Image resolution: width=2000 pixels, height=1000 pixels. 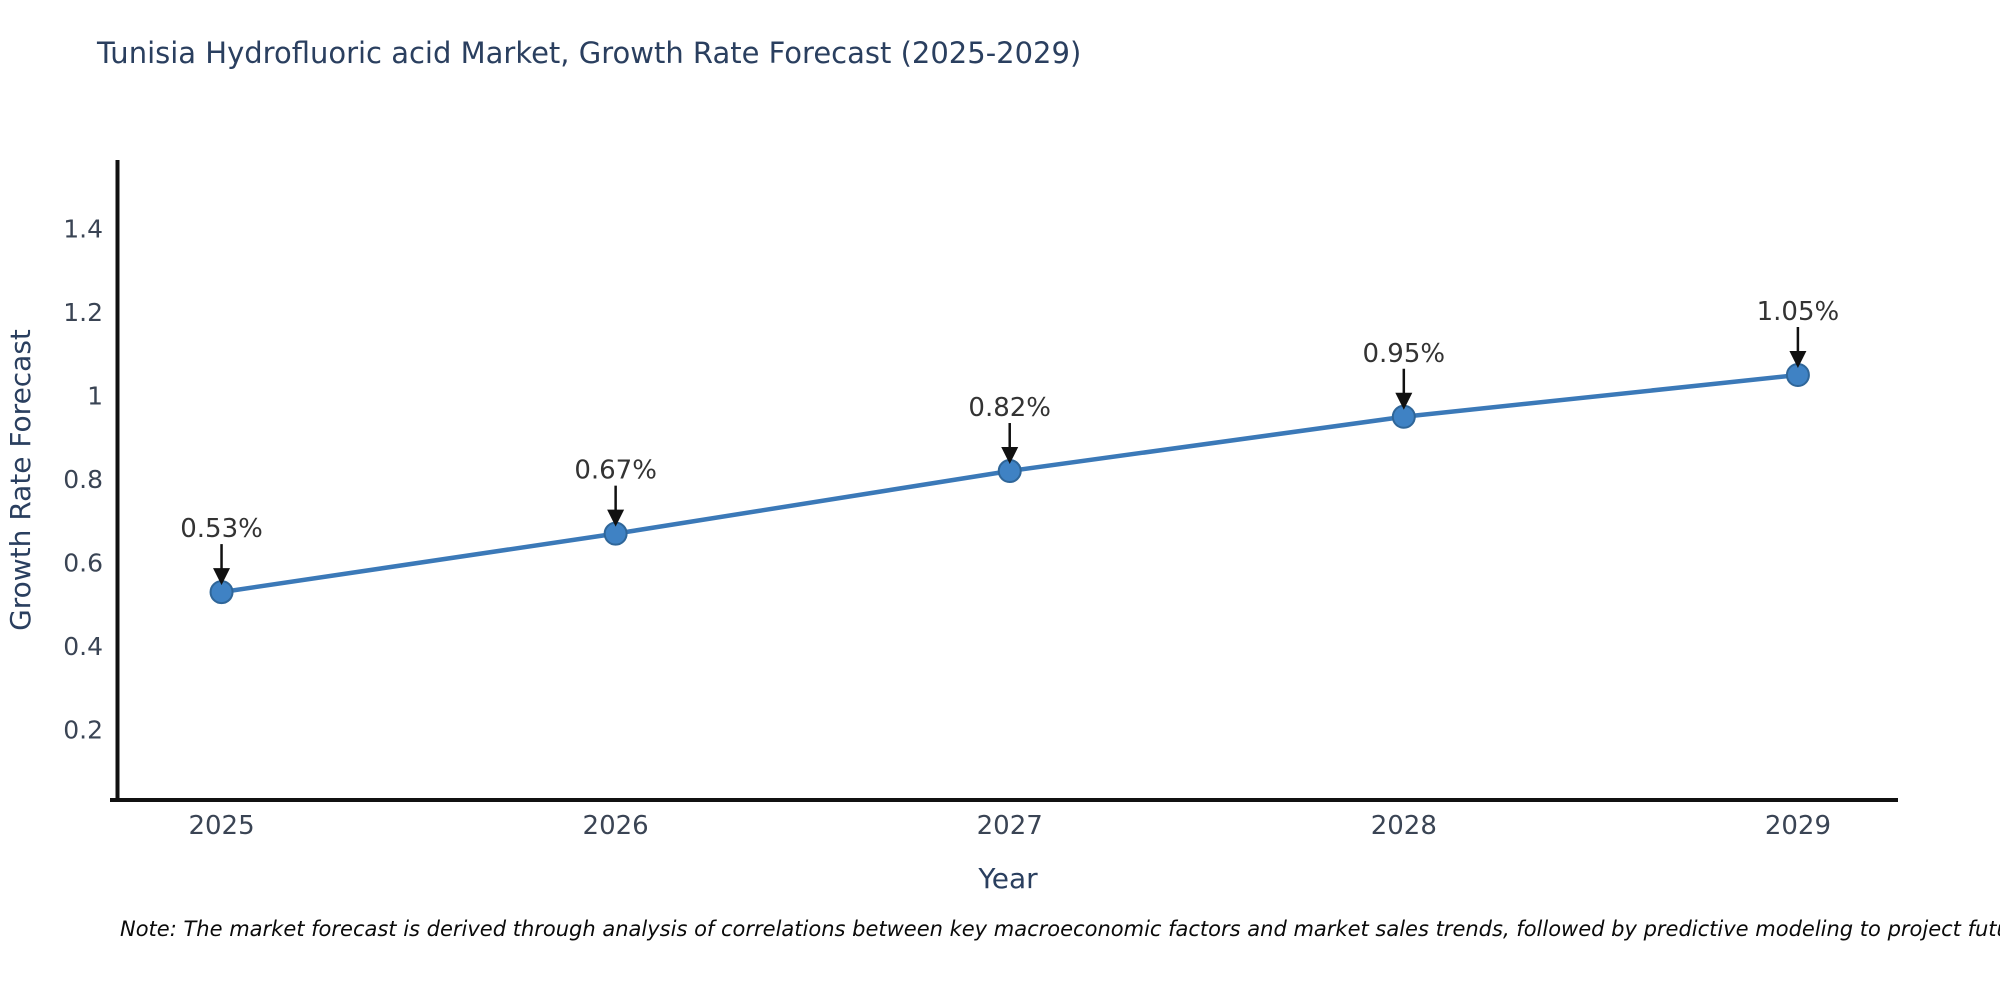 What do you see at coordinates (221, 826) in the screenshot?
I see `x-tick-label: 2025` at bounding box center [221, 826].